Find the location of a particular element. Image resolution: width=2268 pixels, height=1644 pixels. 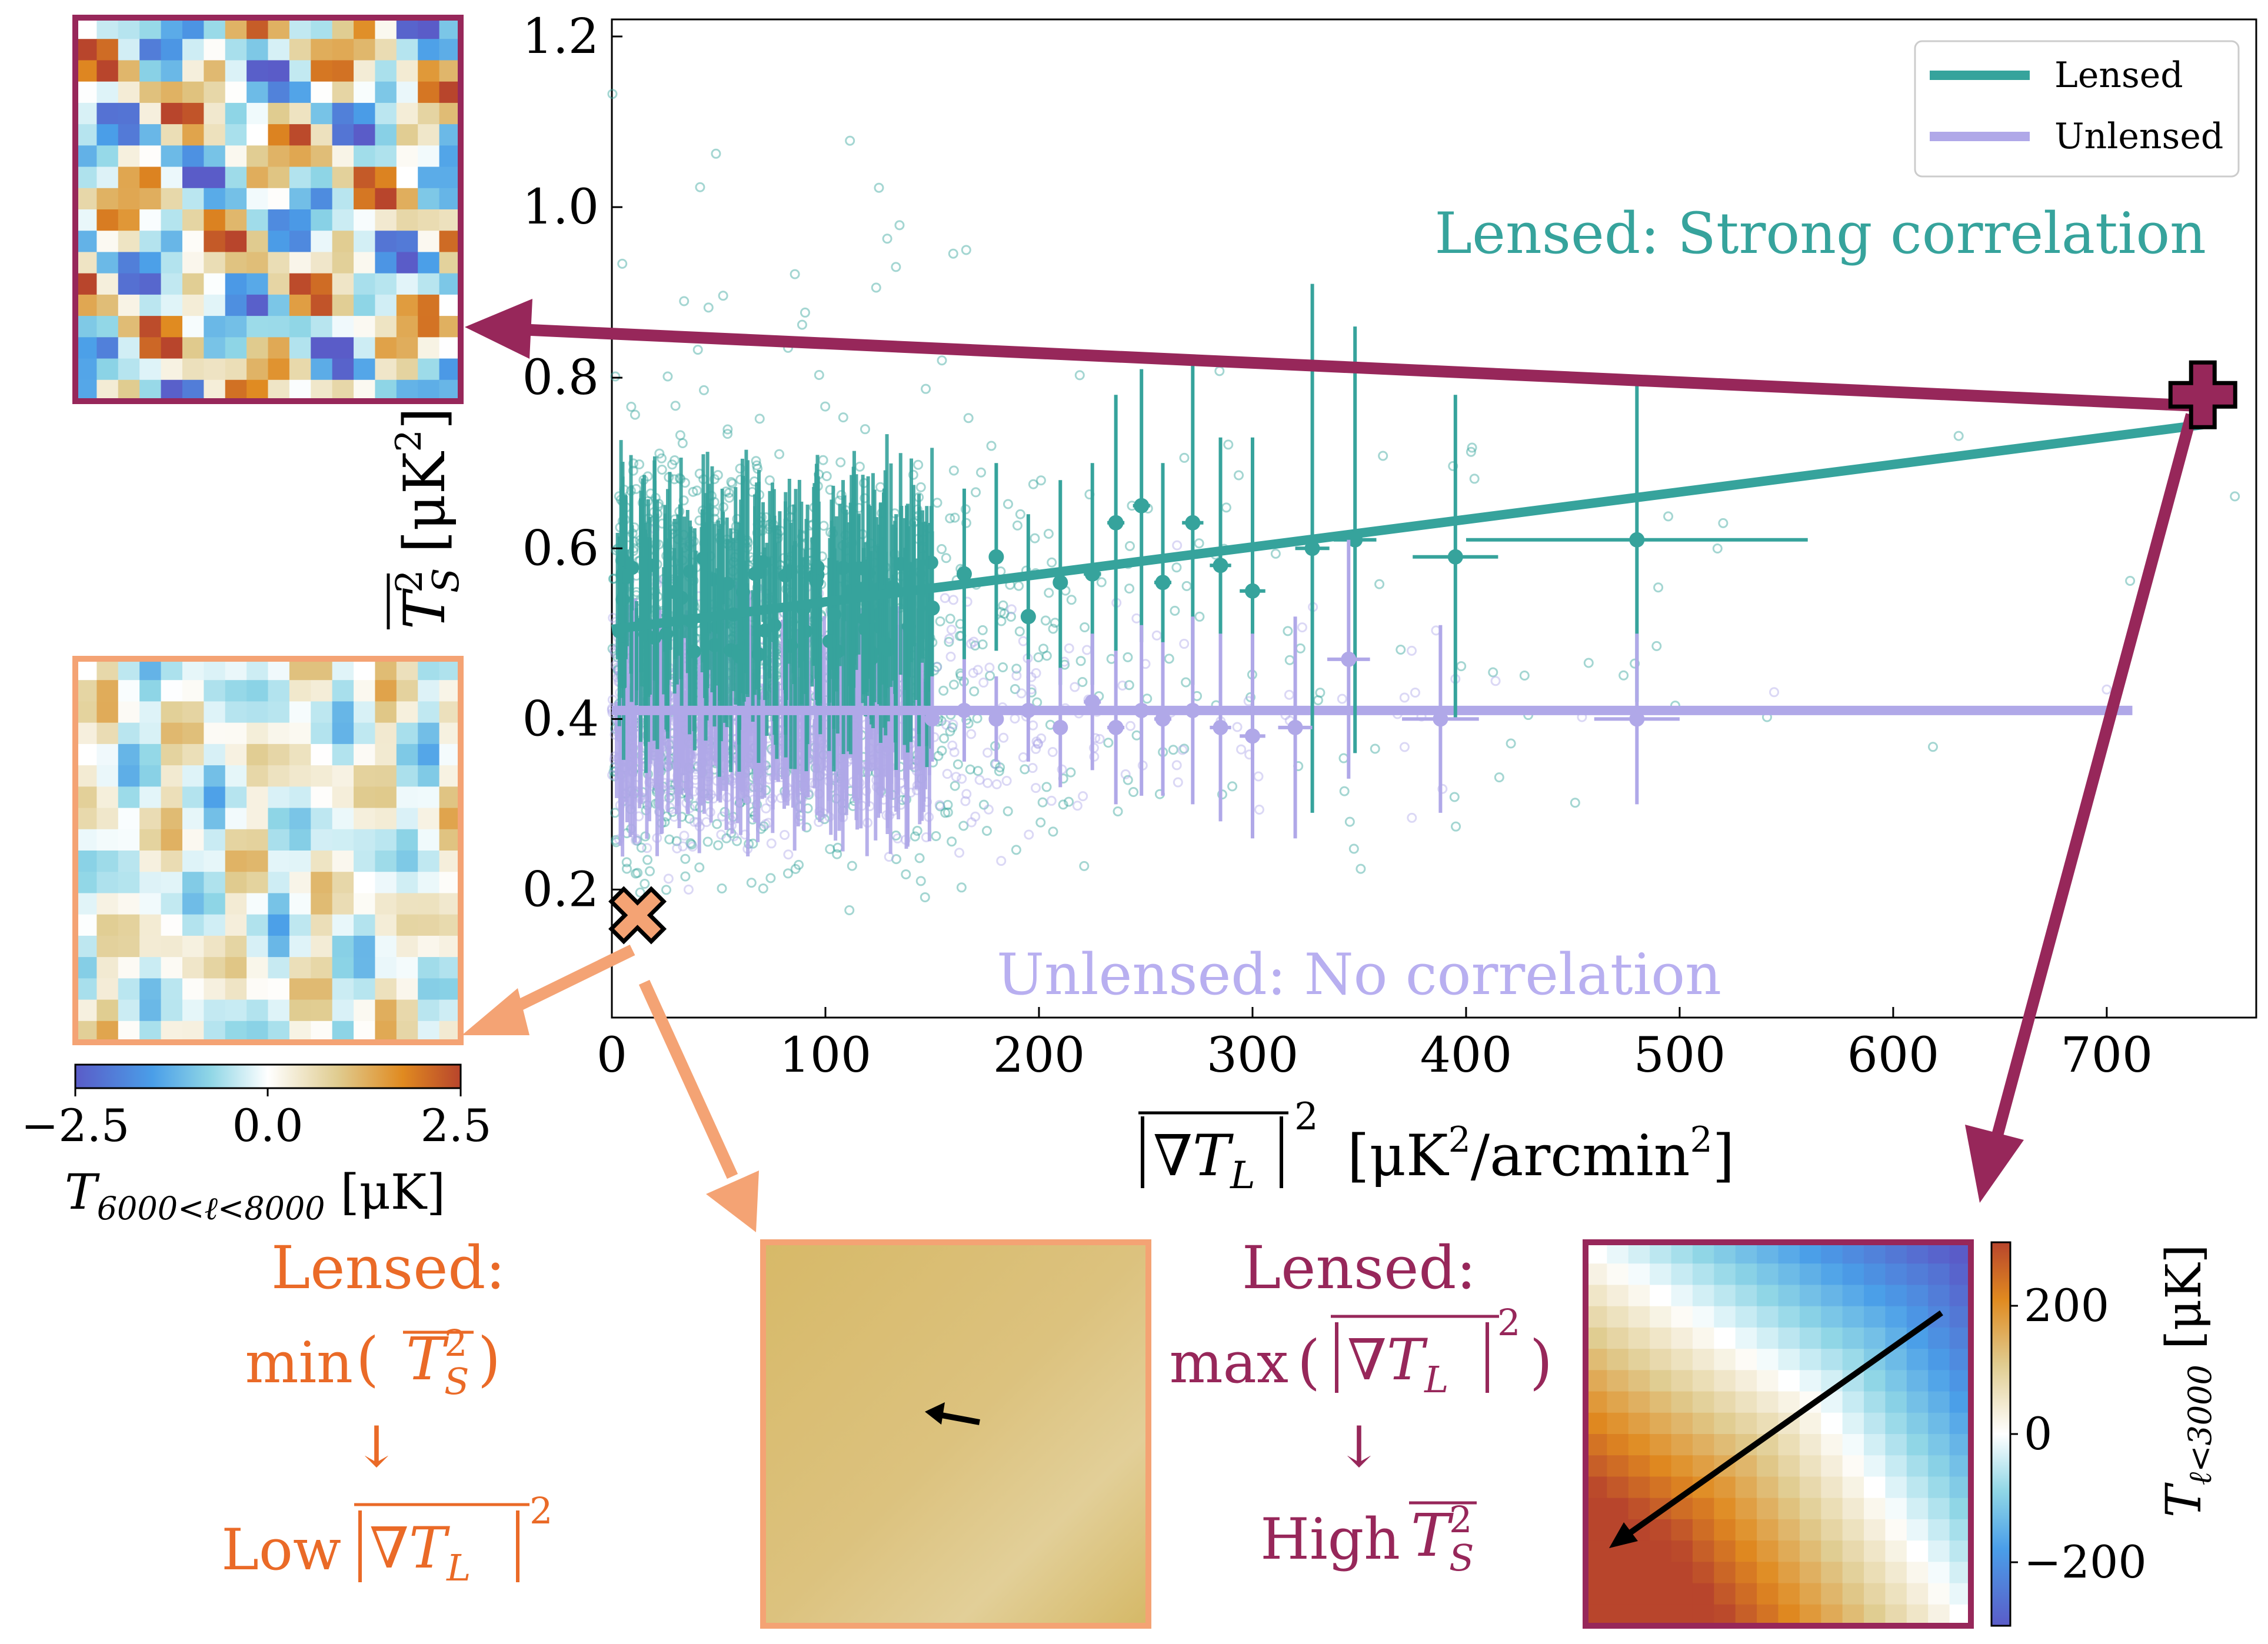

svg-text: S is located at coordinates (1461, 1557).